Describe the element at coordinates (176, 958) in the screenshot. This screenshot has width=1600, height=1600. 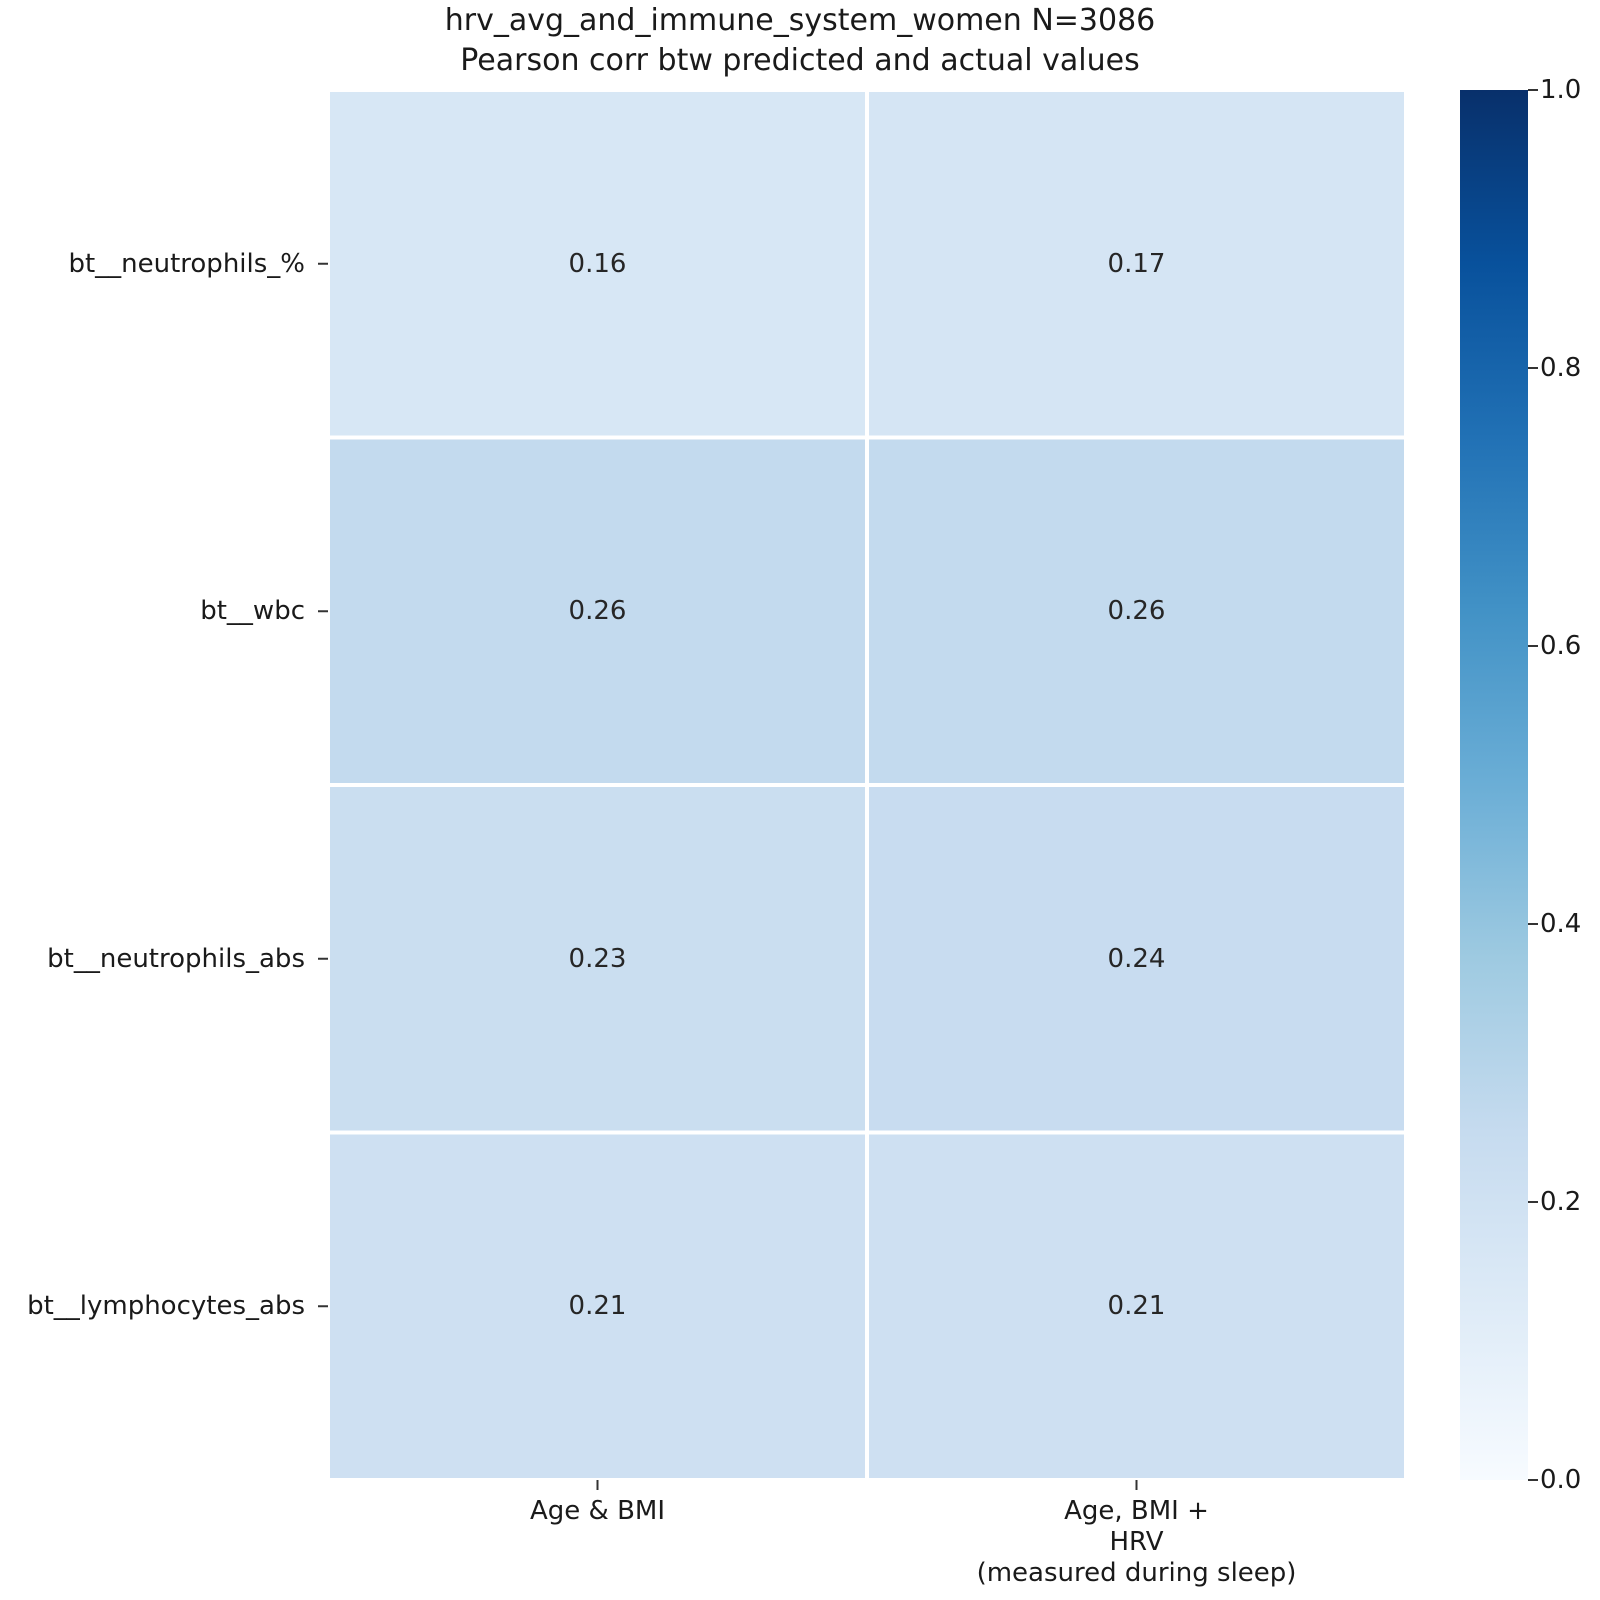
I see `y-axis-tick-label: bt__neutrophils_abs` at that location.